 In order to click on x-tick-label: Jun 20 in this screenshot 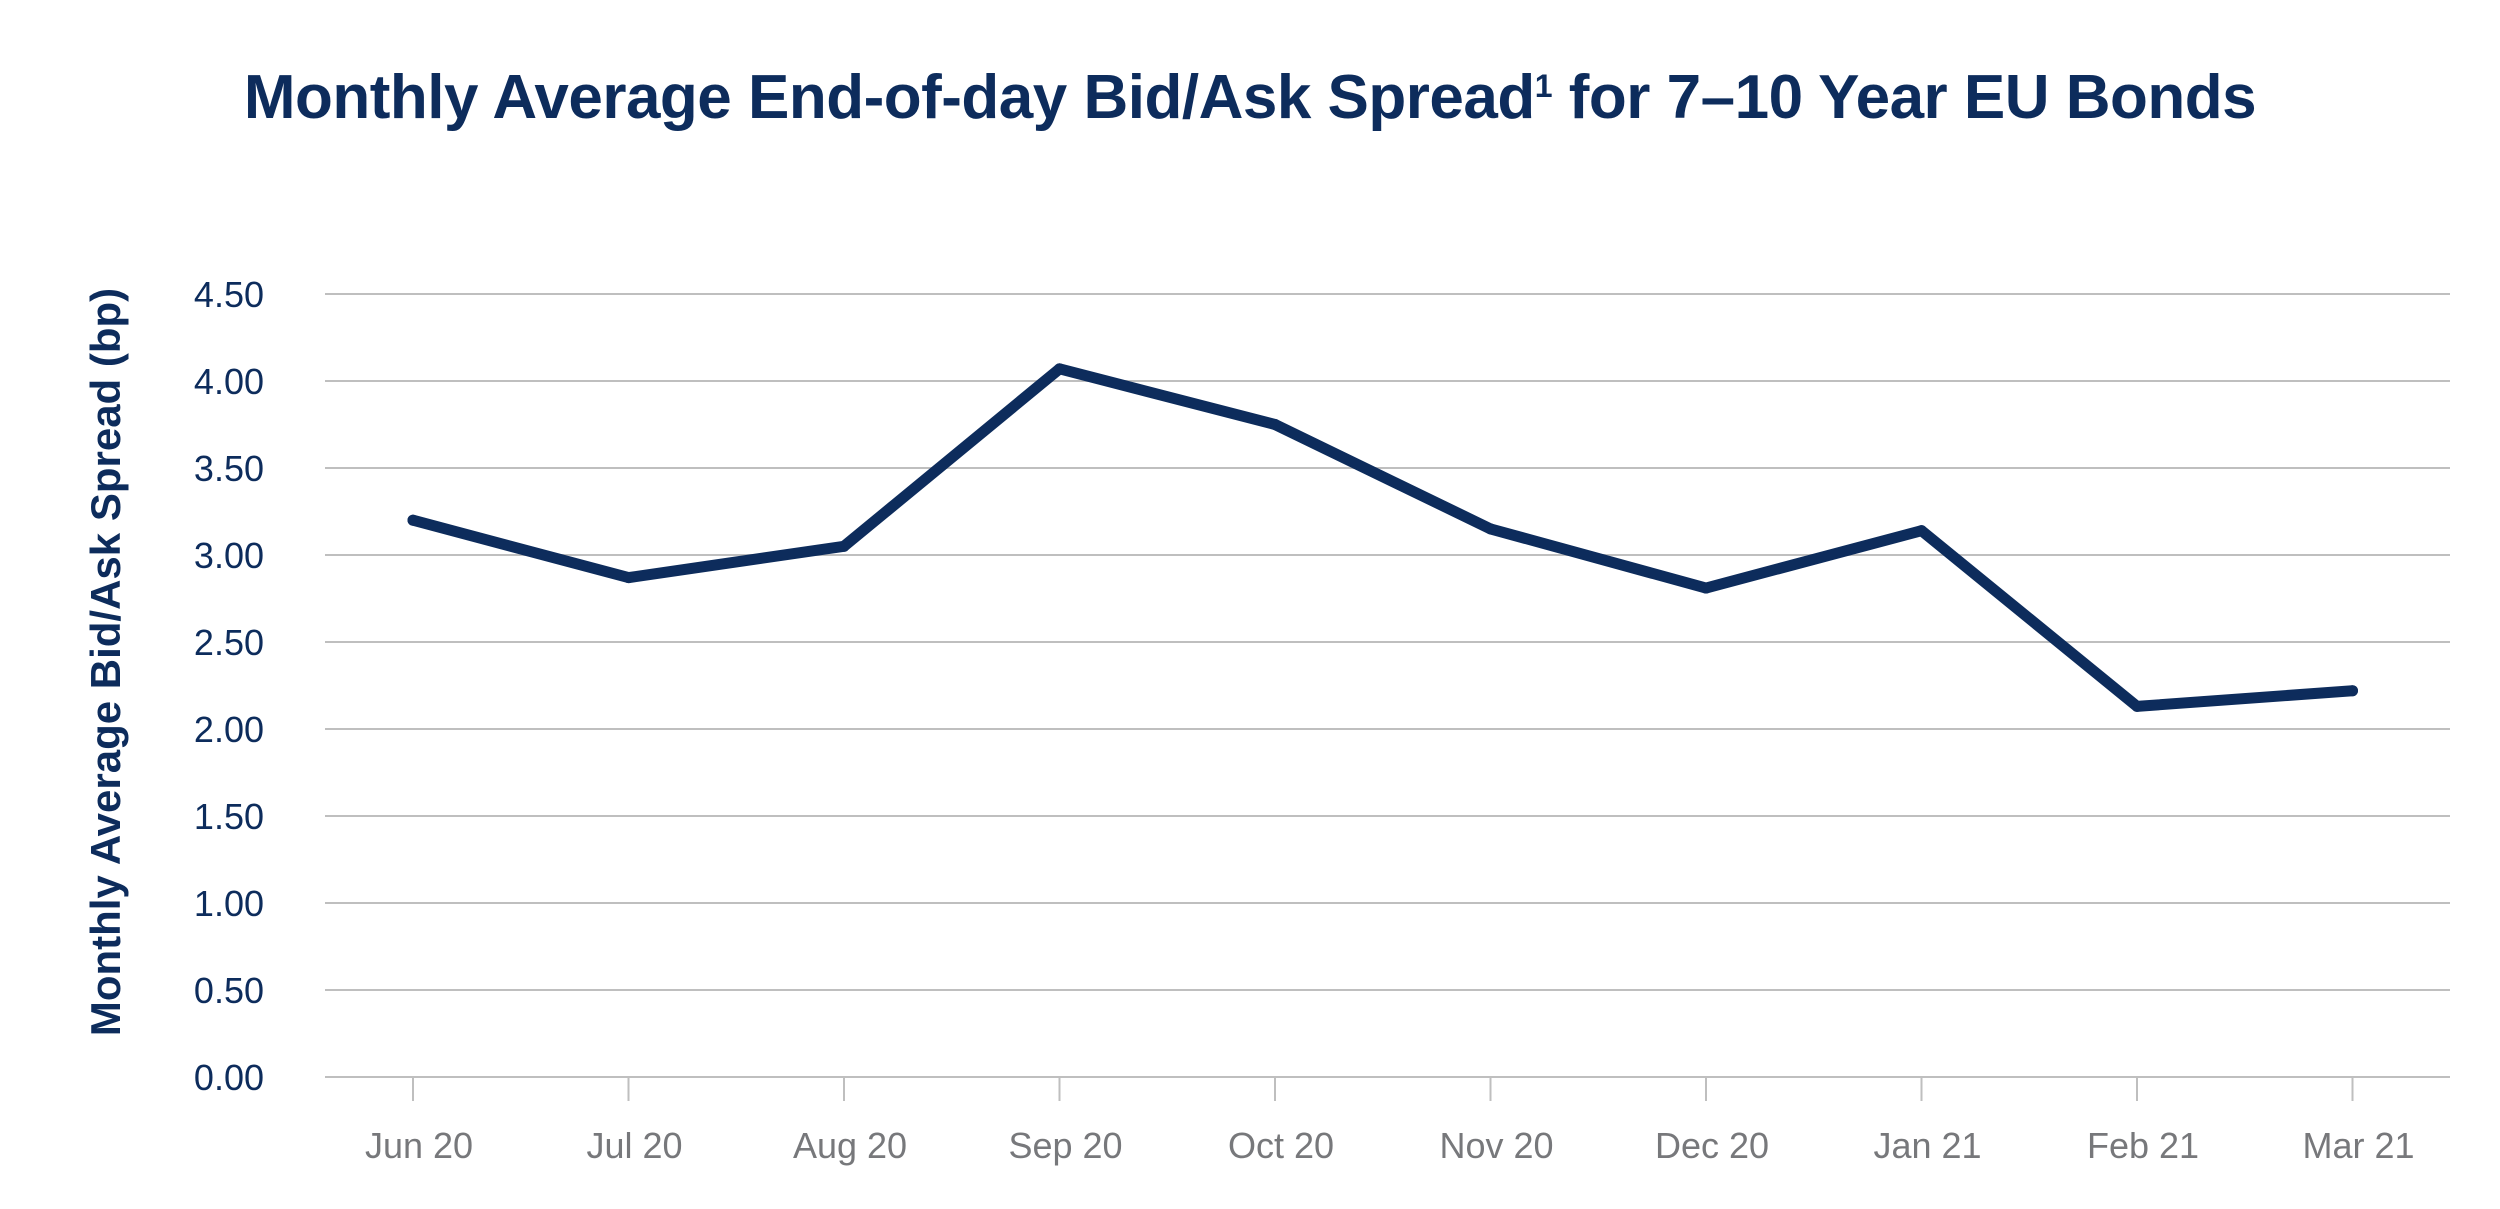, I will do `click(419, 1145)`.